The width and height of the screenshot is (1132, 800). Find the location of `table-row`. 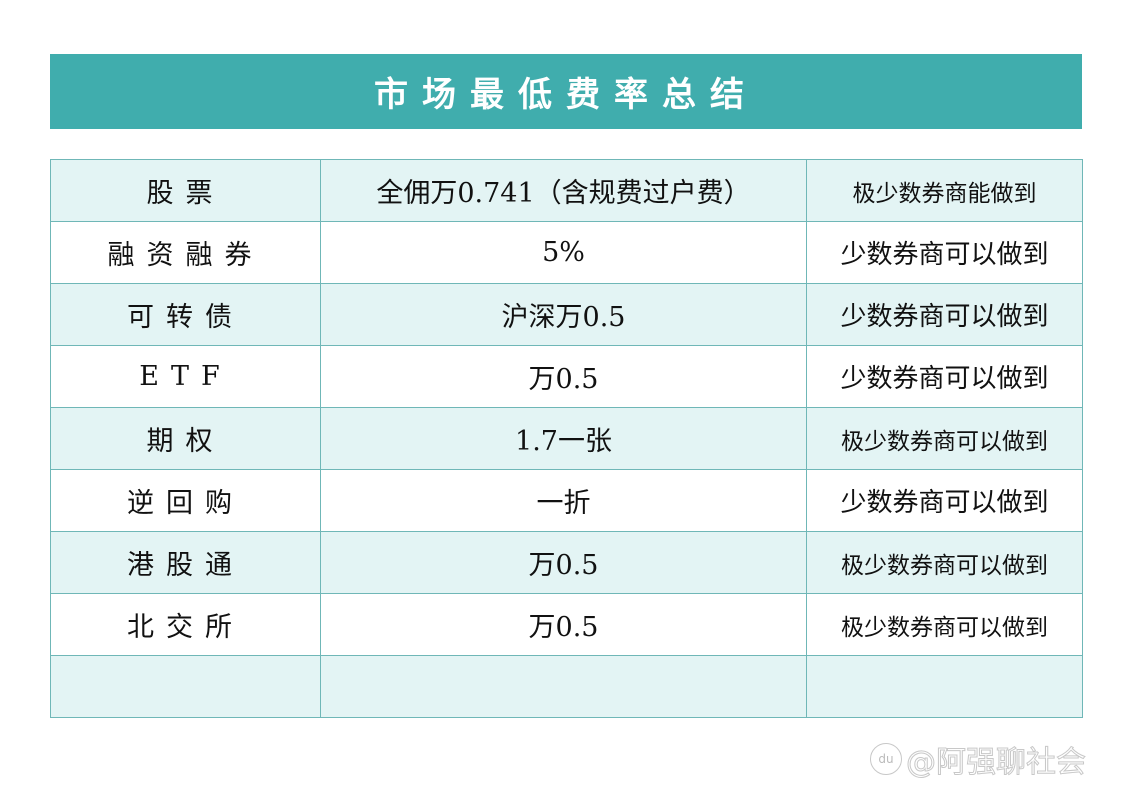

table-row is located at coordinates (566, 686).